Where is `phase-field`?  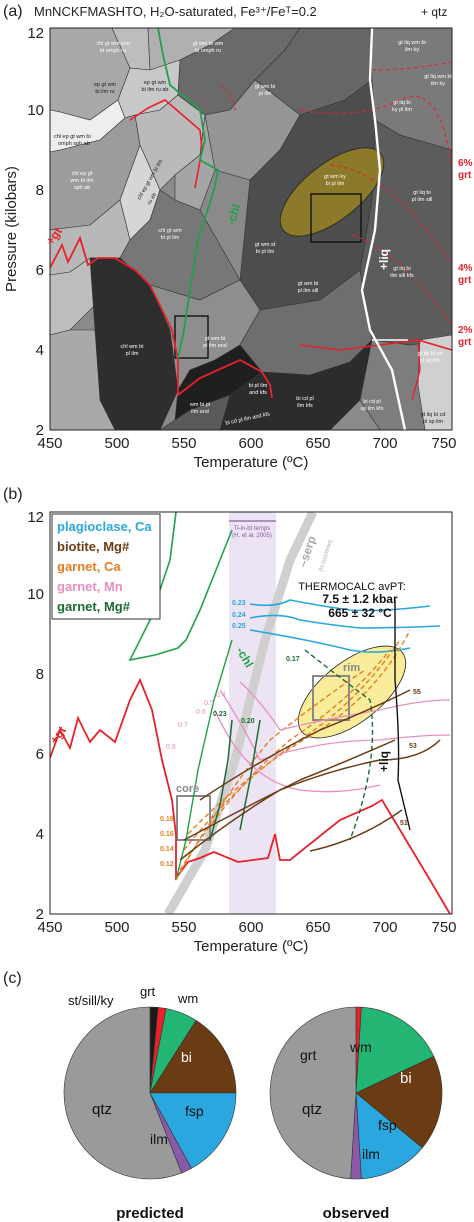 phase-field is located at coordinates (195, 412).